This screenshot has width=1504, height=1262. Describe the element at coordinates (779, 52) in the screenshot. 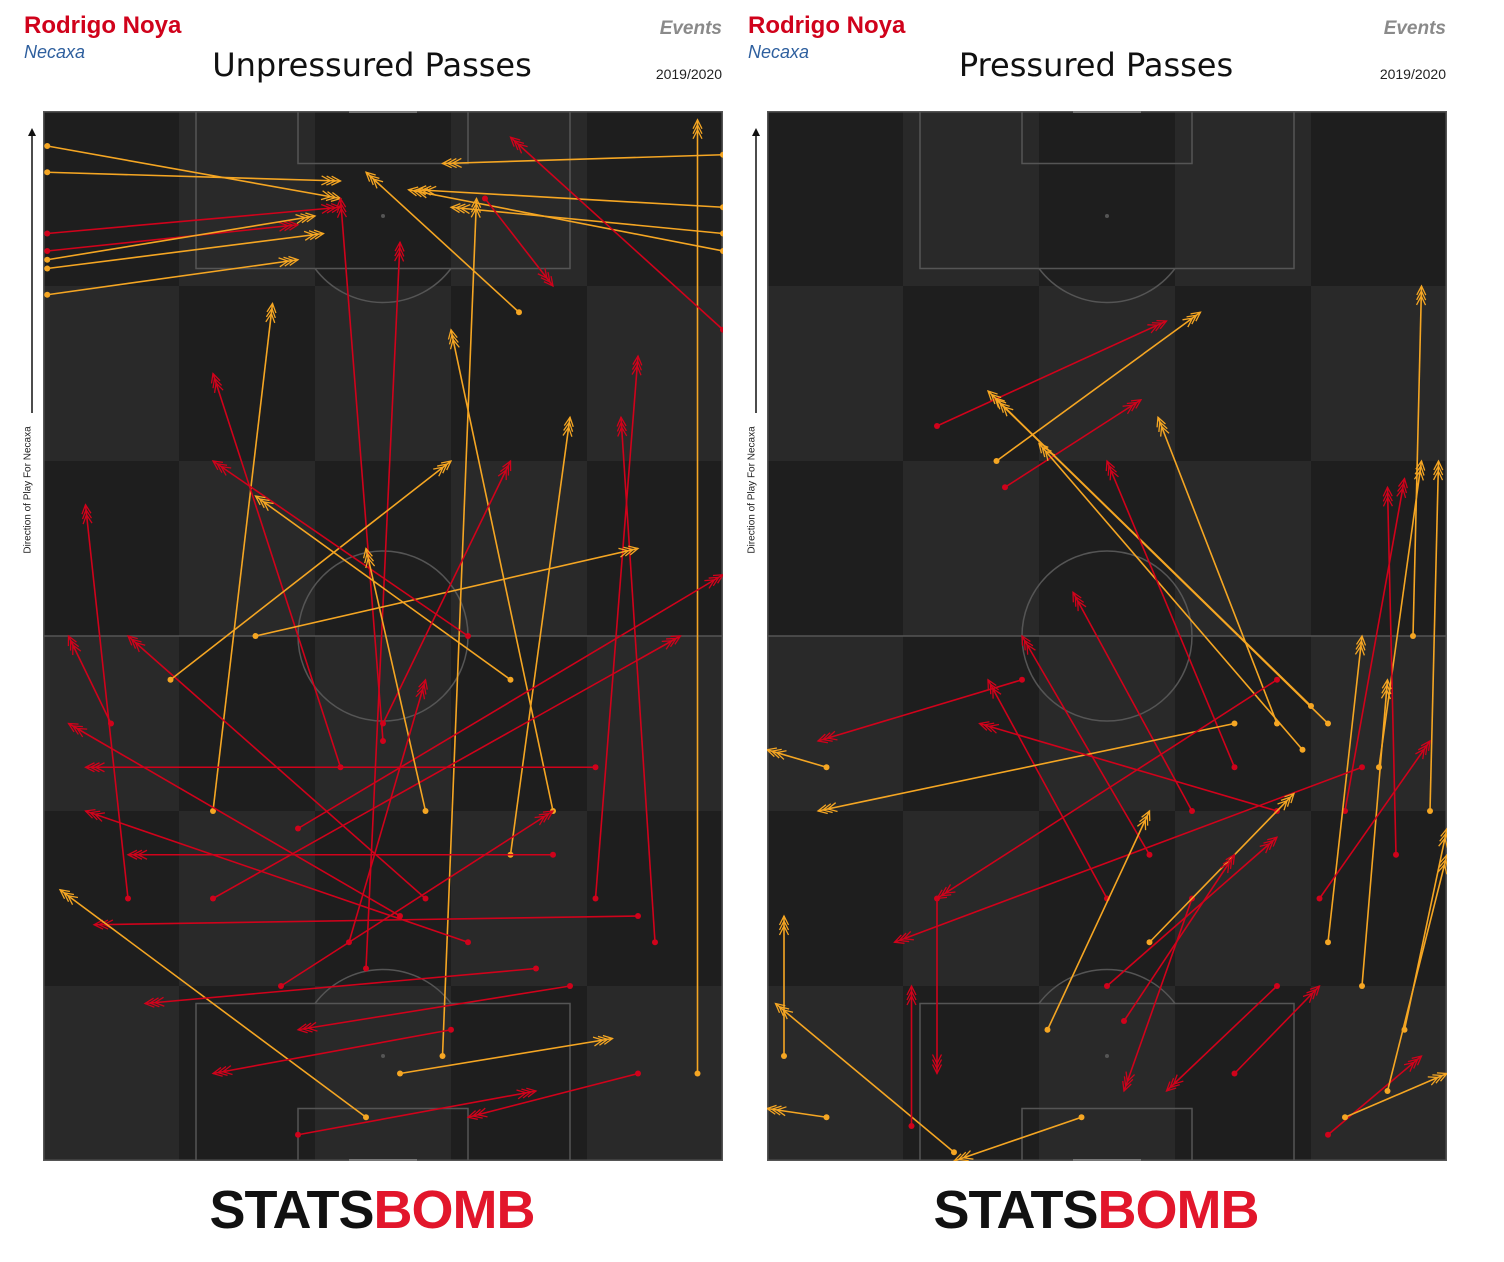

I see `team-name: Necaxa` at that location.